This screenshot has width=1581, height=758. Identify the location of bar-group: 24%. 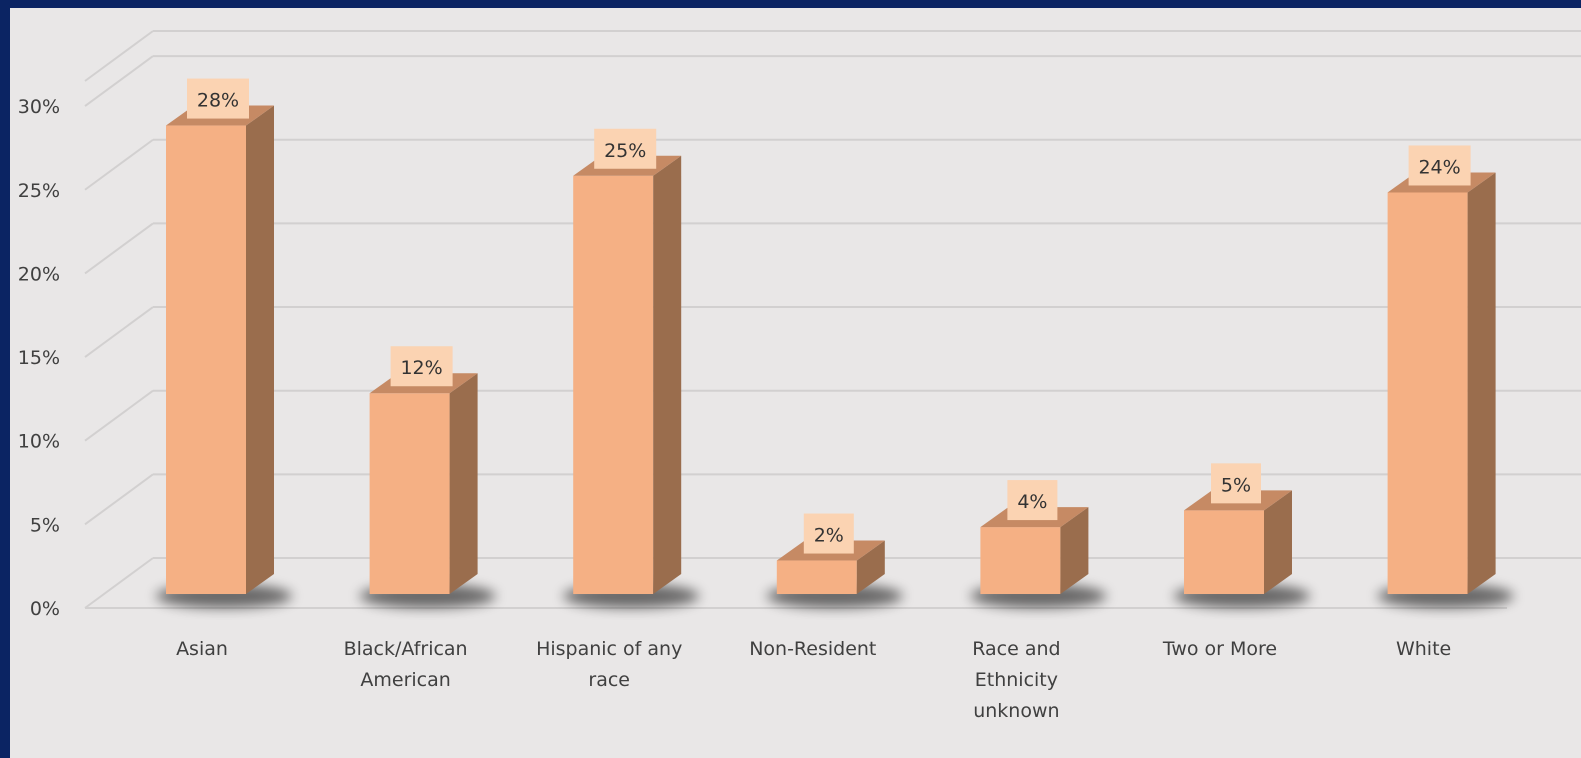
(1445, 376).